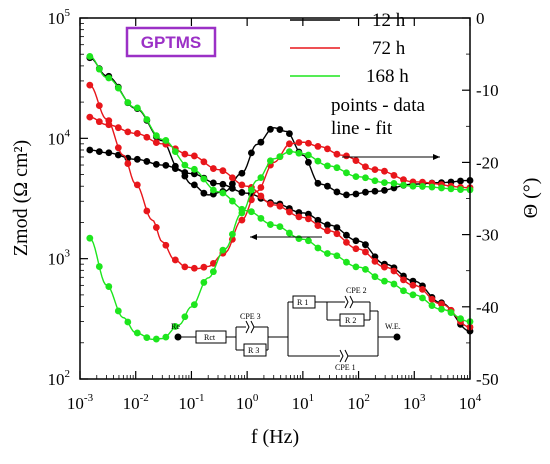 Image resolution: width=550 pixels, height=464 pixels. Describe the element at coordinates (389, 48) in the screenshot. I see `legend-label-72h: 72 h` at that location.